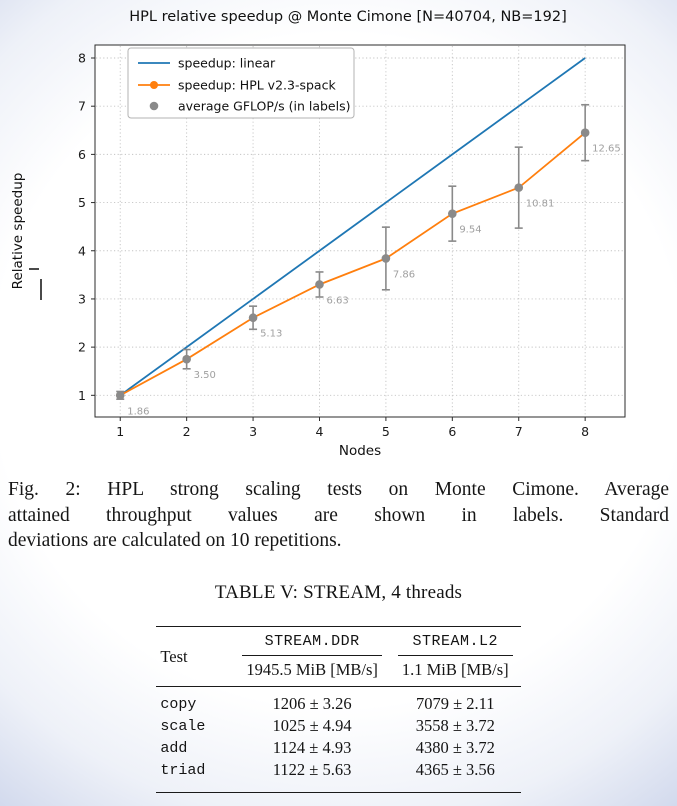 The height and width of the screenshot is (806, 677). I want to click on test-name: copy, so click(178, 704).